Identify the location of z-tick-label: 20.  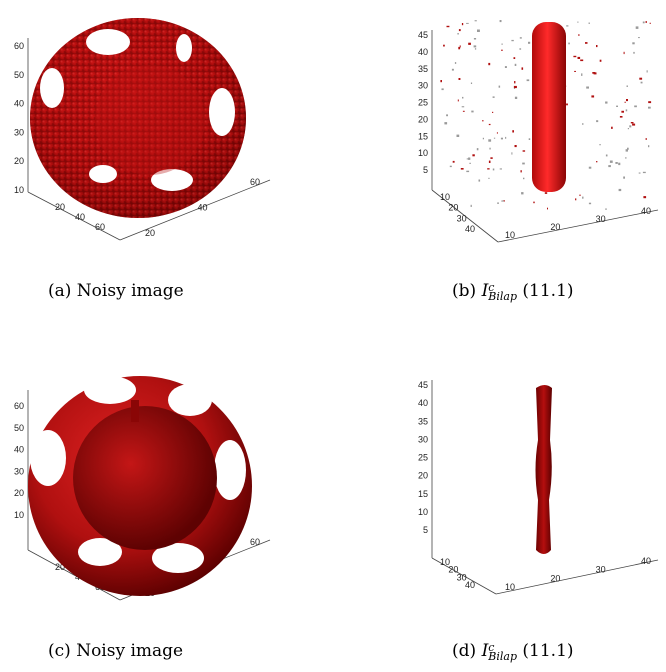
(423, 119).